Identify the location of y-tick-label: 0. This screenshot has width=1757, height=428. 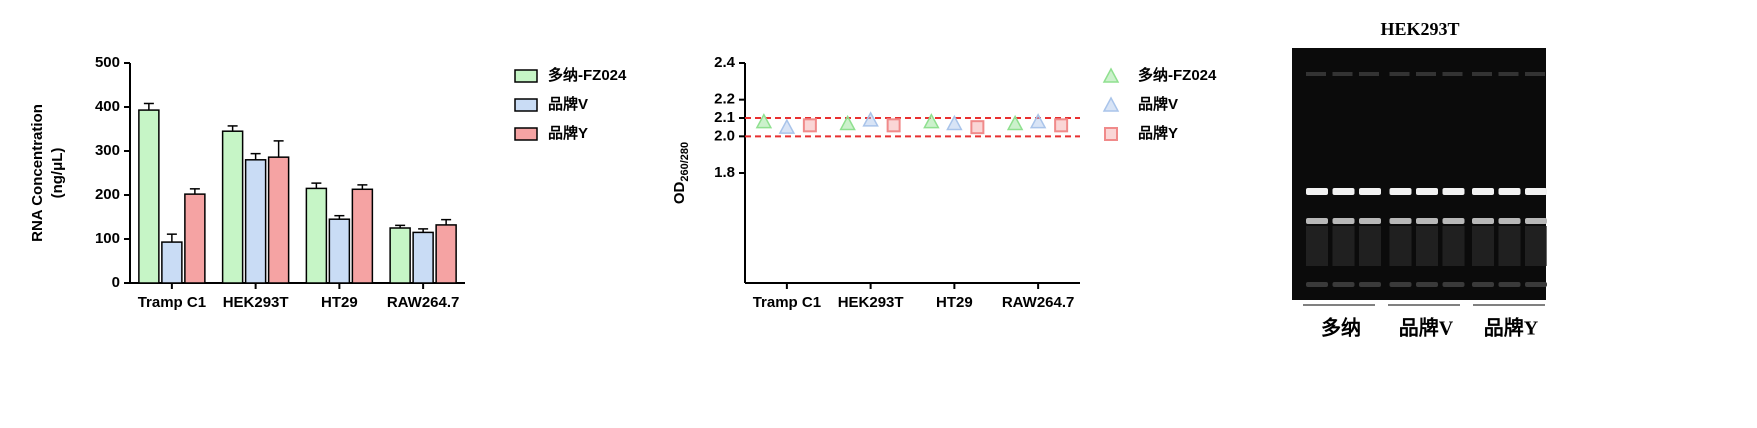
(116, 282).